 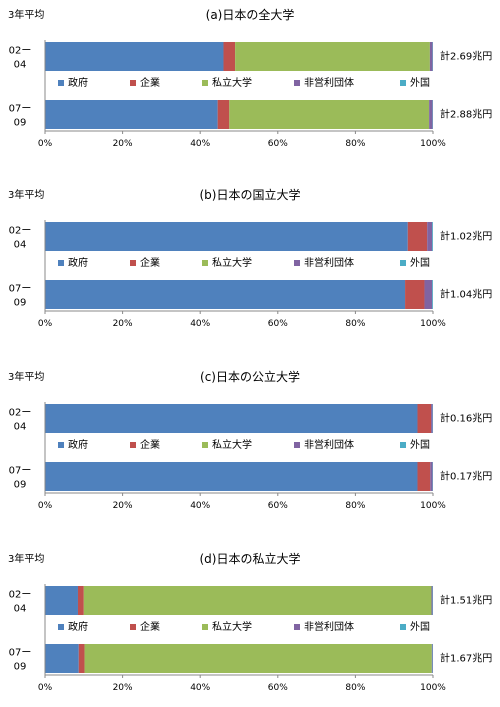 I want to click on total-label: 計2.88兆円, so click(x=466, y=114).